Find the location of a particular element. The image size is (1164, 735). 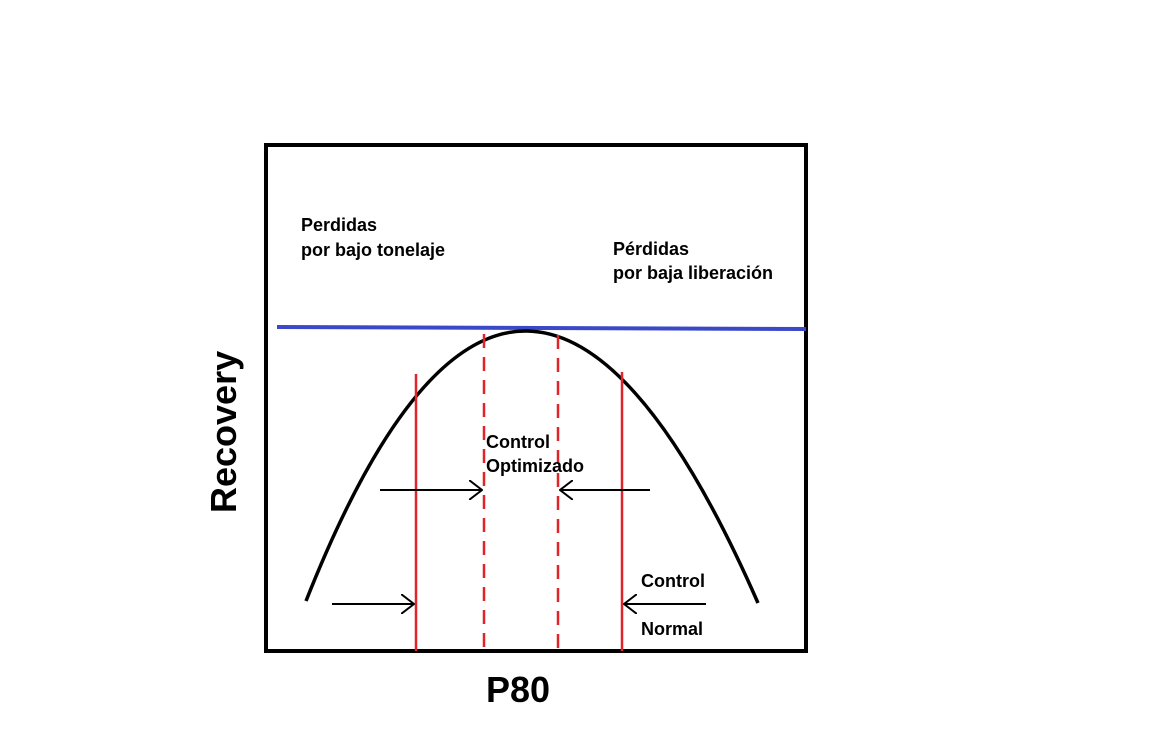

normal-control-label-line1: Control is located at coordinates (673, 581).